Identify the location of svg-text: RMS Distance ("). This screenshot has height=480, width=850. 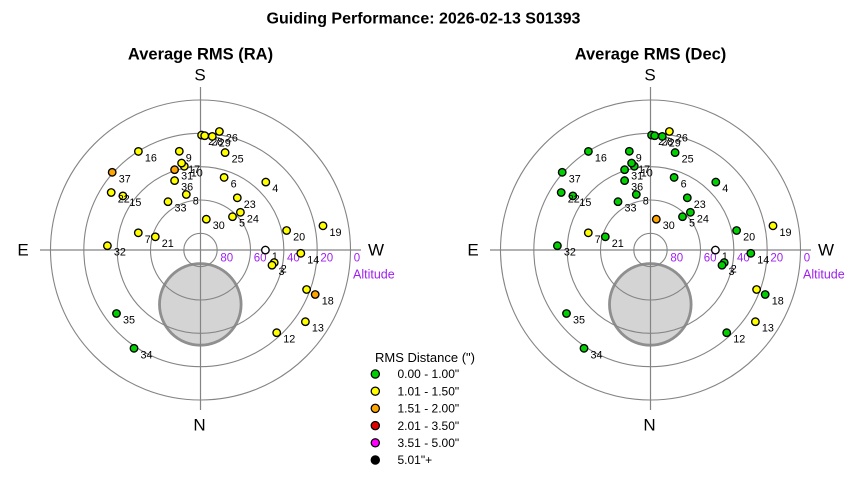
(425, 357).